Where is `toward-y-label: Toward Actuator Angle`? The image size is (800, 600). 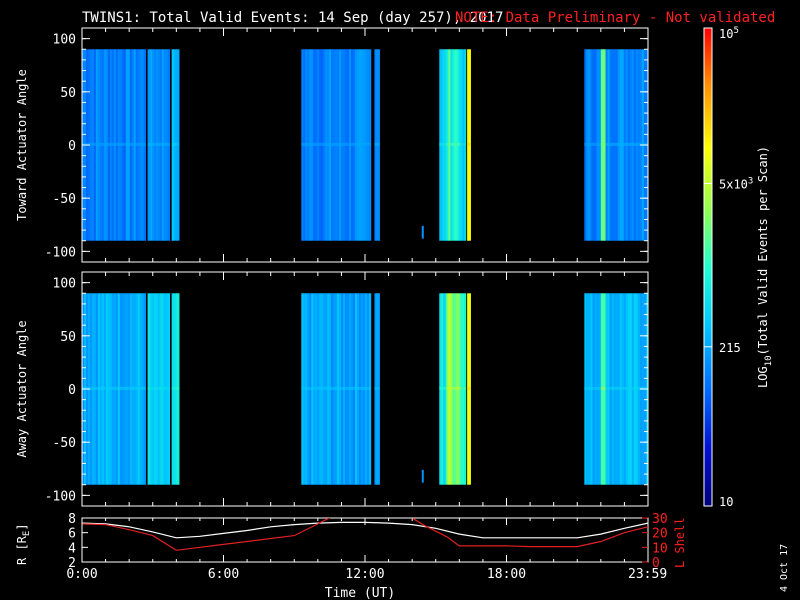 toward-y-label: Toward Actuator Angle is located at coordinates (22, 145).